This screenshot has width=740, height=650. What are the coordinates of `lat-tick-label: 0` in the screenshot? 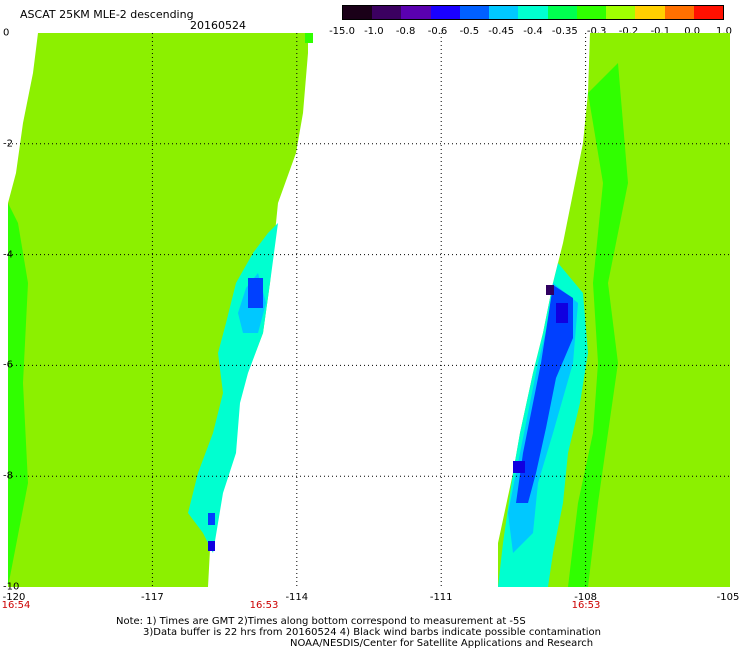 It's located at (6, 33).